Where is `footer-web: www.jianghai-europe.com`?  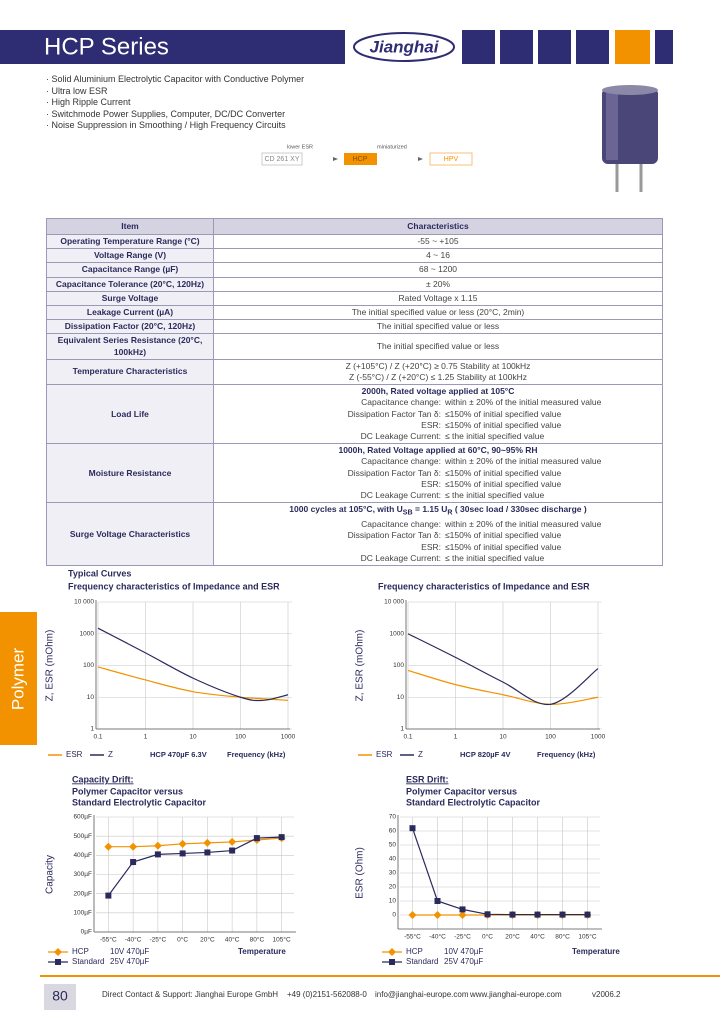
footer-web: www.jianghai-europe.com is located at coordinates (515, 994).